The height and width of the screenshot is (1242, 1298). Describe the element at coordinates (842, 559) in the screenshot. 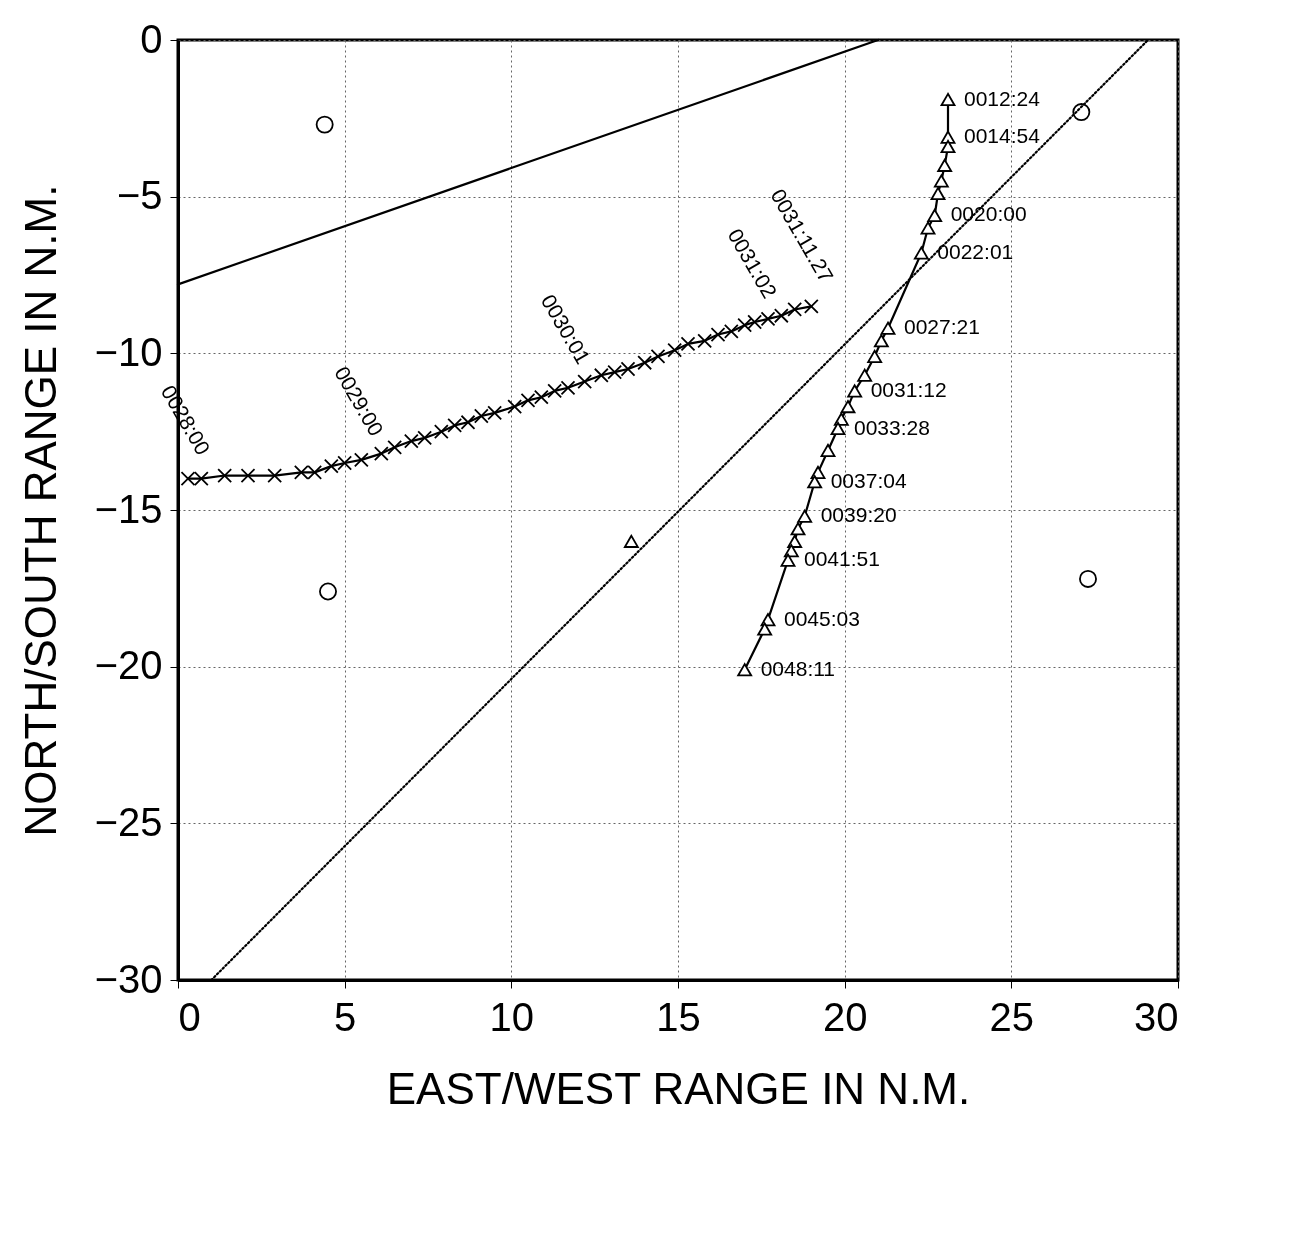

I see `annotation: 0041:51` at that location.